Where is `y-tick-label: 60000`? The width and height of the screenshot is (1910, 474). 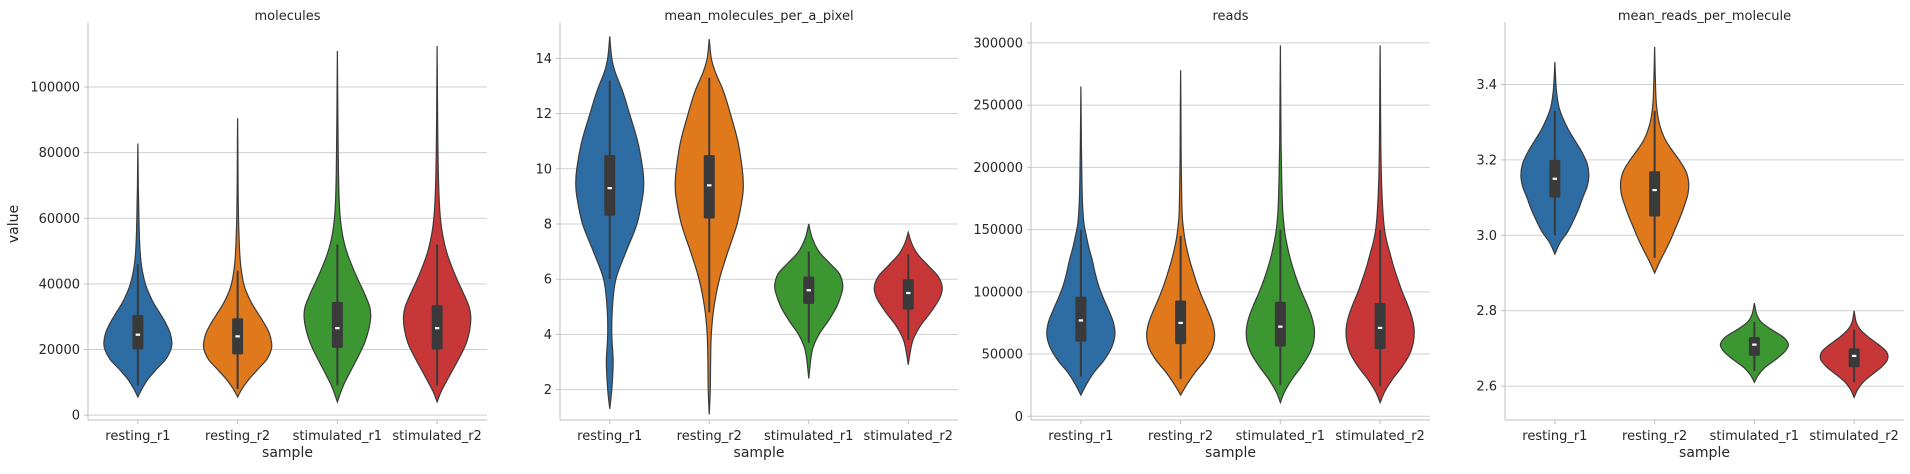 y-tick-label: 60000 is located at coordinates (59, 219).